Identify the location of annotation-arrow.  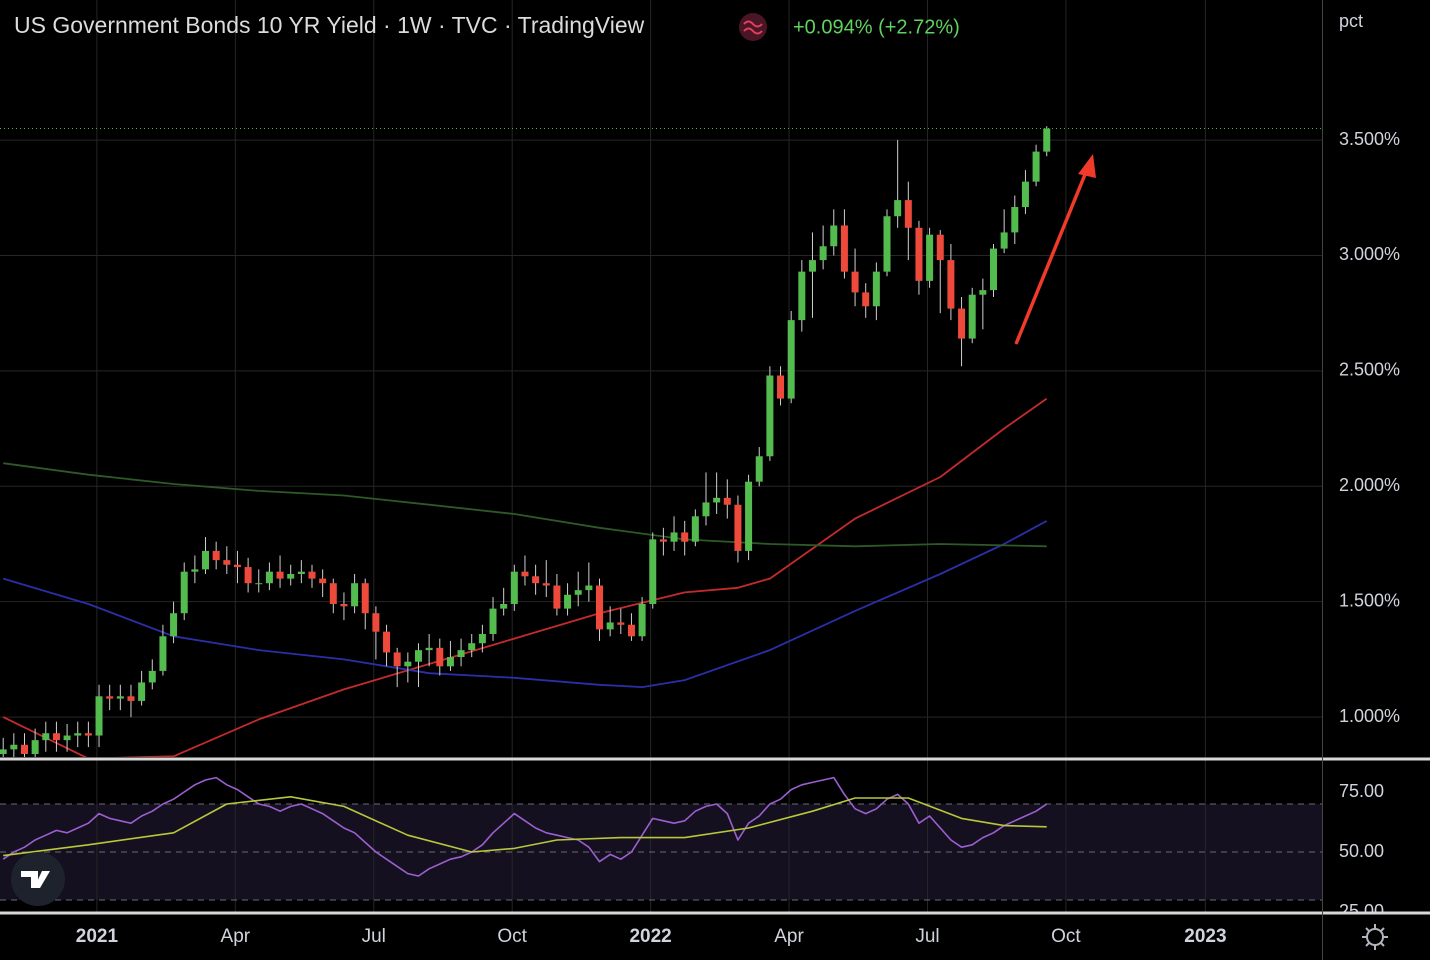
(1051, 258).